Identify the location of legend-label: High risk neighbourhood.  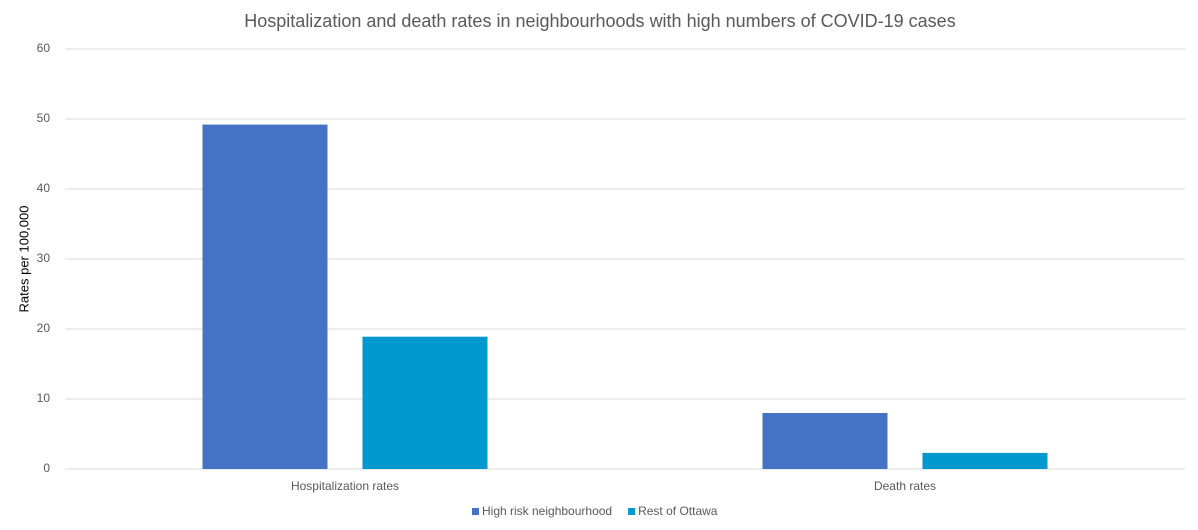
(547, 511).